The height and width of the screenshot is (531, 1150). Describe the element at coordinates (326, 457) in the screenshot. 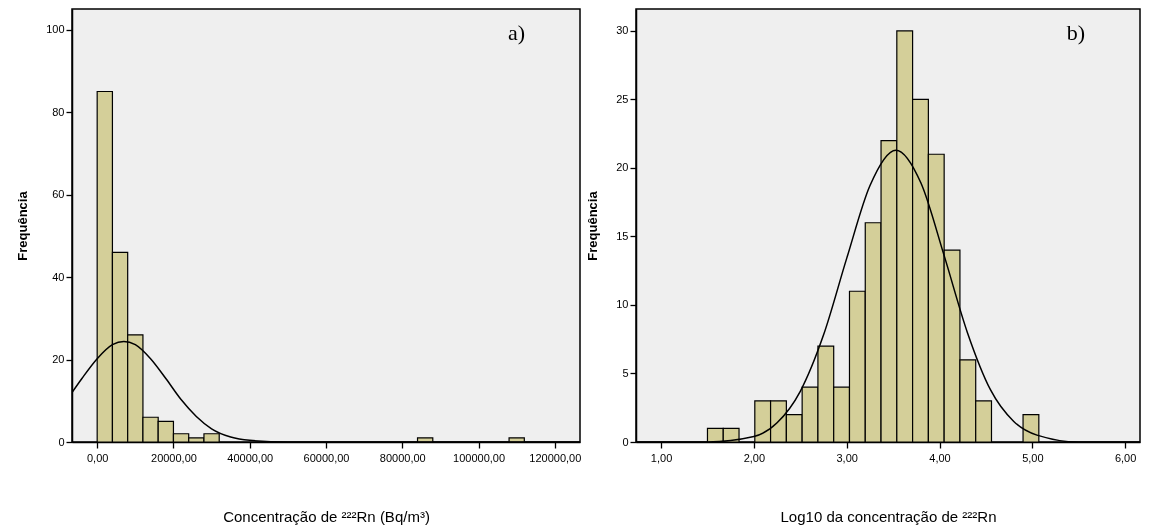

I see `x-tick-label: 60000,00` at that location.